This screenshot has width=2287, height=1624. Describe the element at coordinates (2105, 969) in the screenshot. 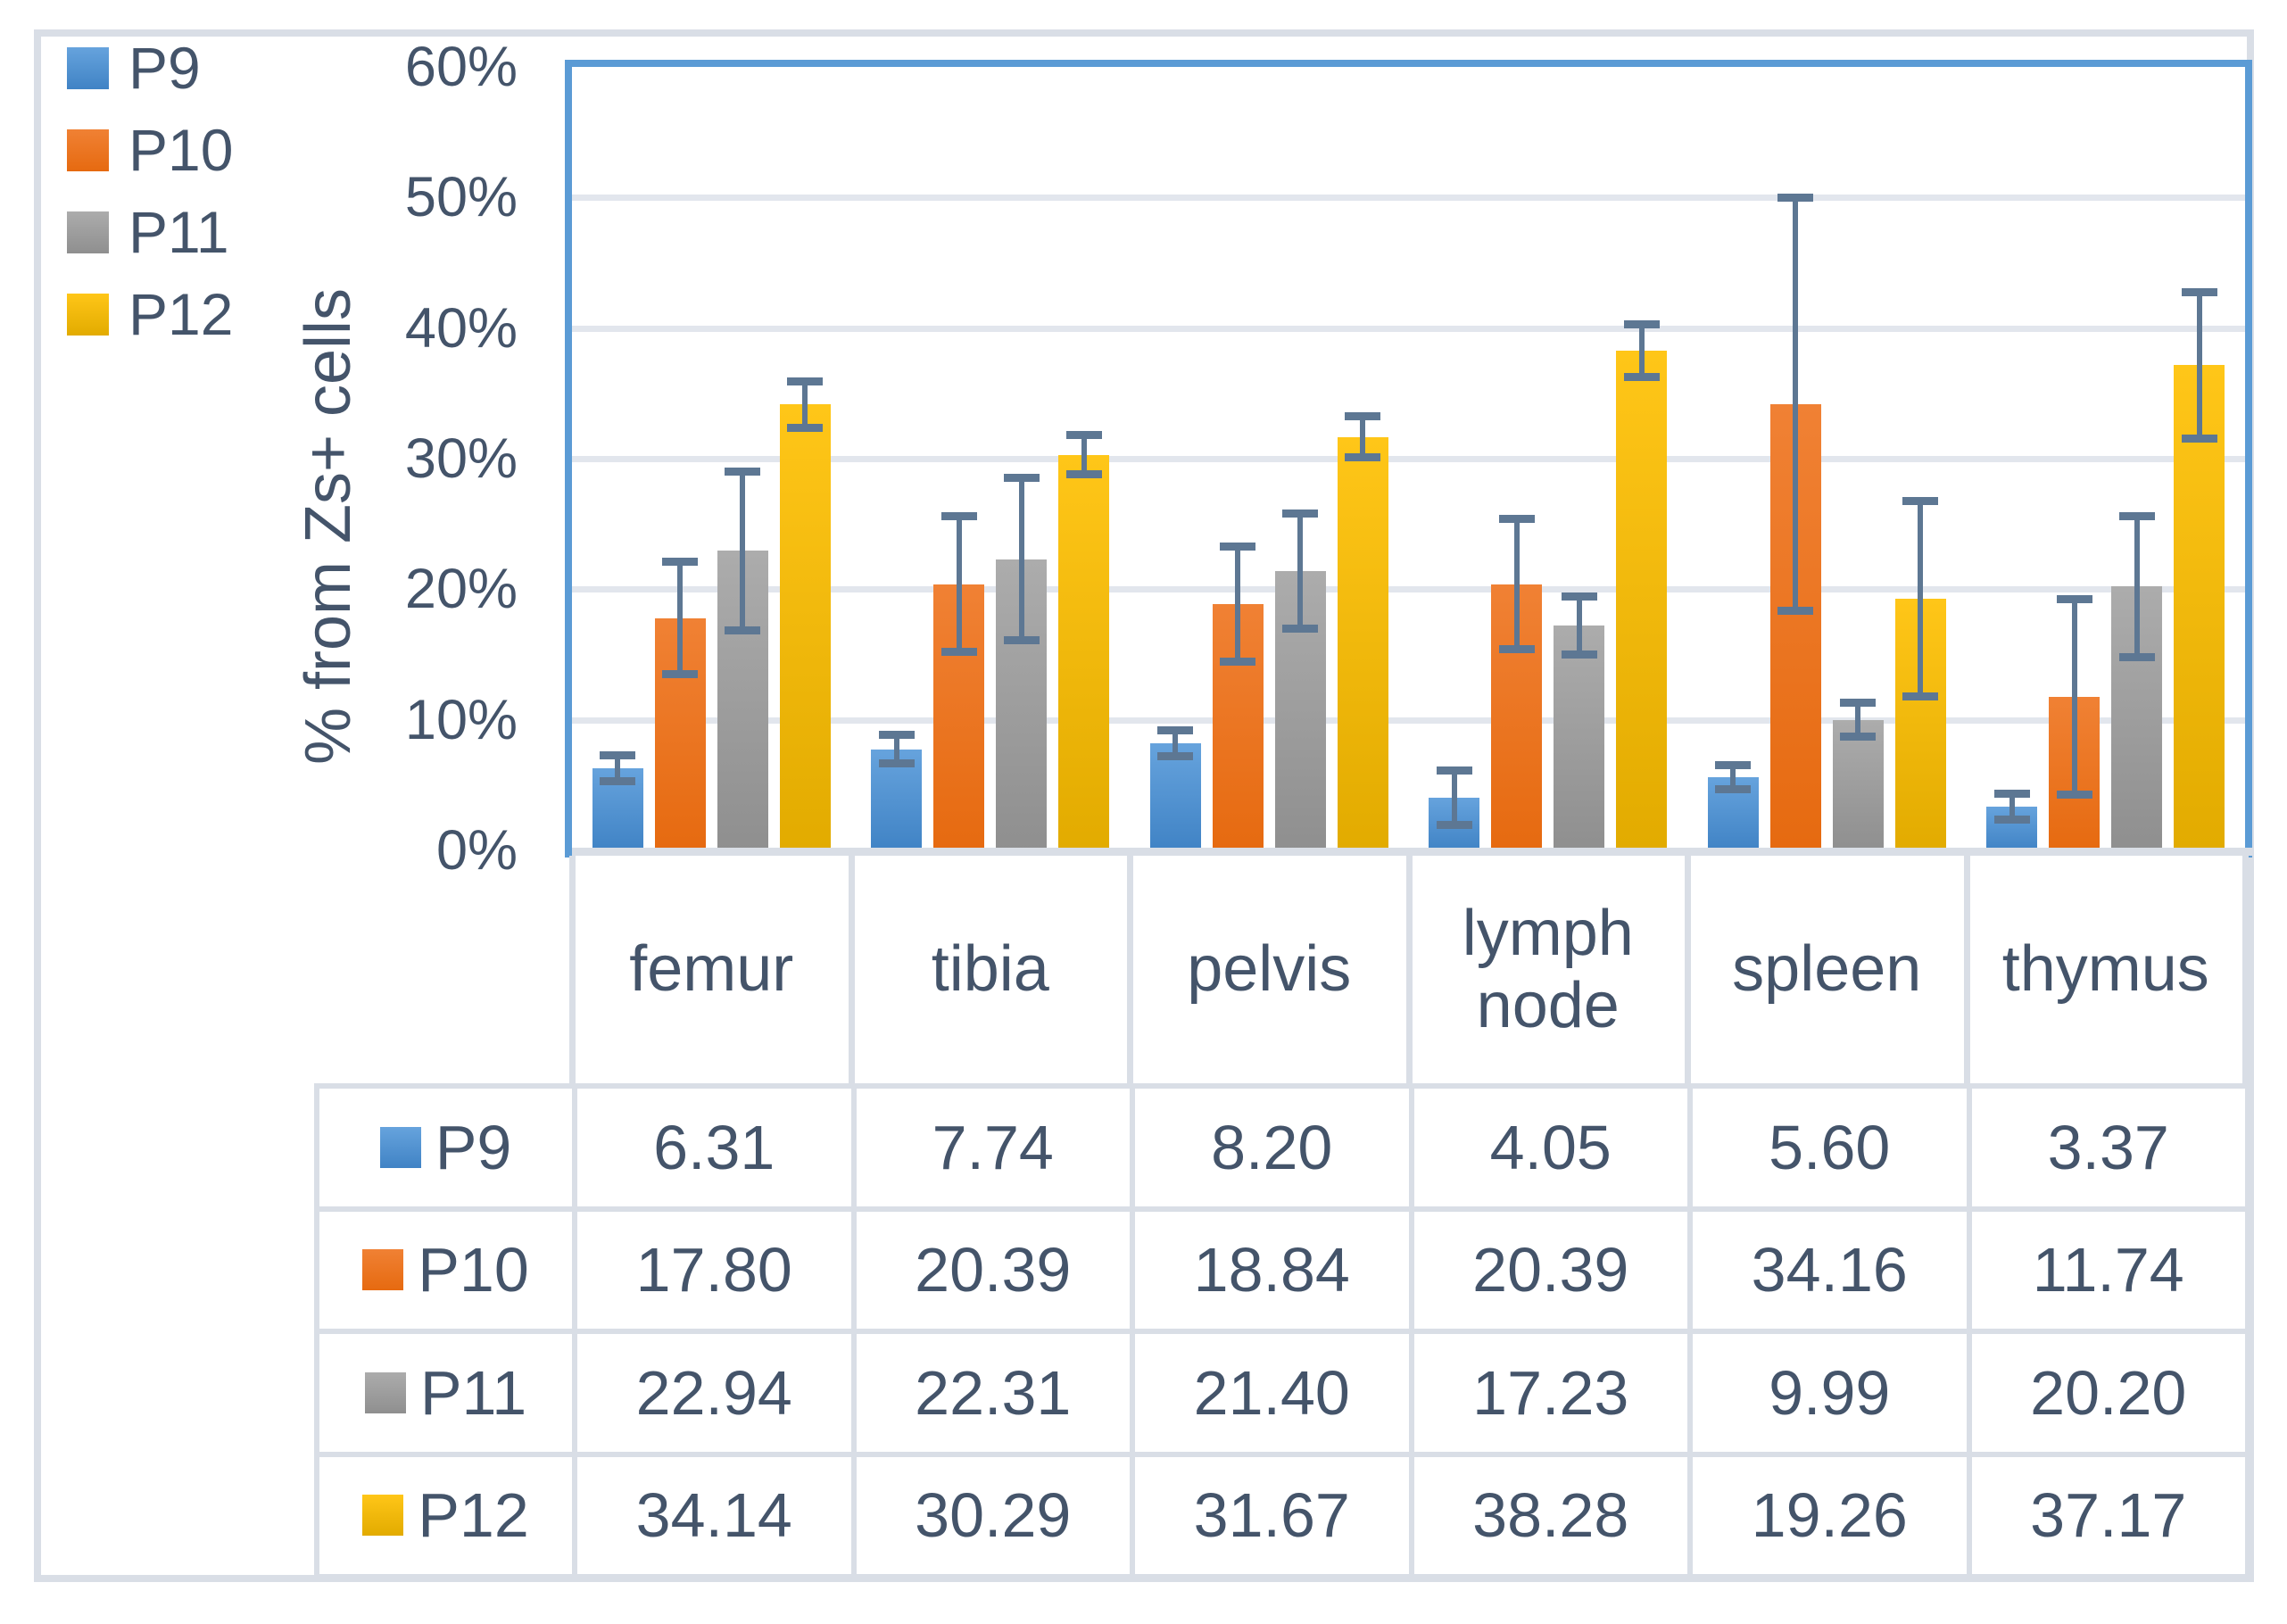

I see `category-label-thymus: thymus` at that location.